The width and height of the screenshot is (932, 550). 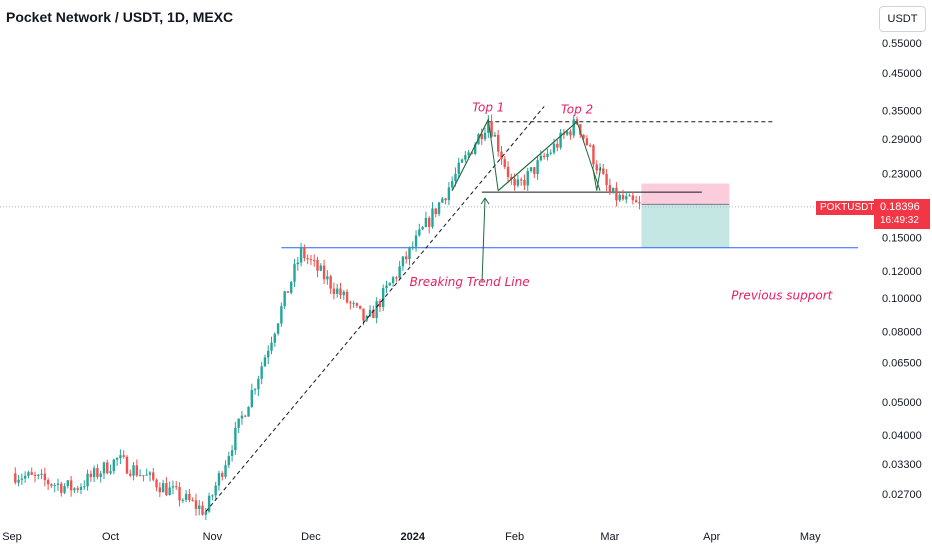 I want to click on symbol-price-tag: POKTUSDT, so click(x=847, y=208).